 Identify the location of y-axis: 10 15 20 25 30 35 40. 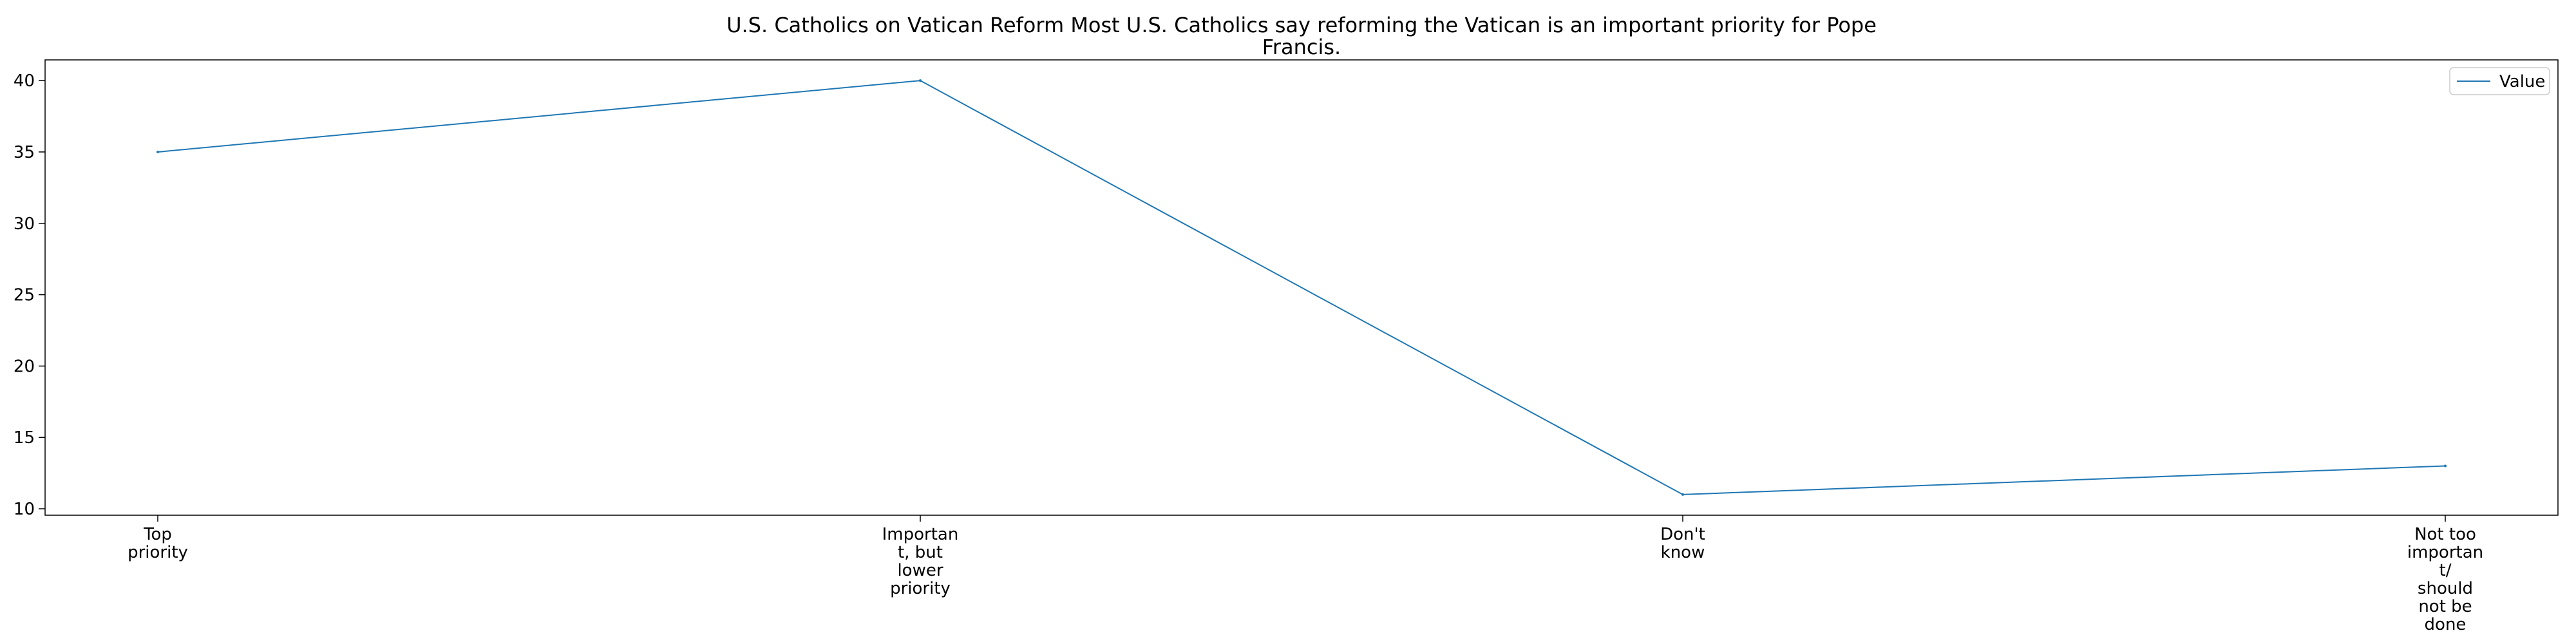
(30, 295).